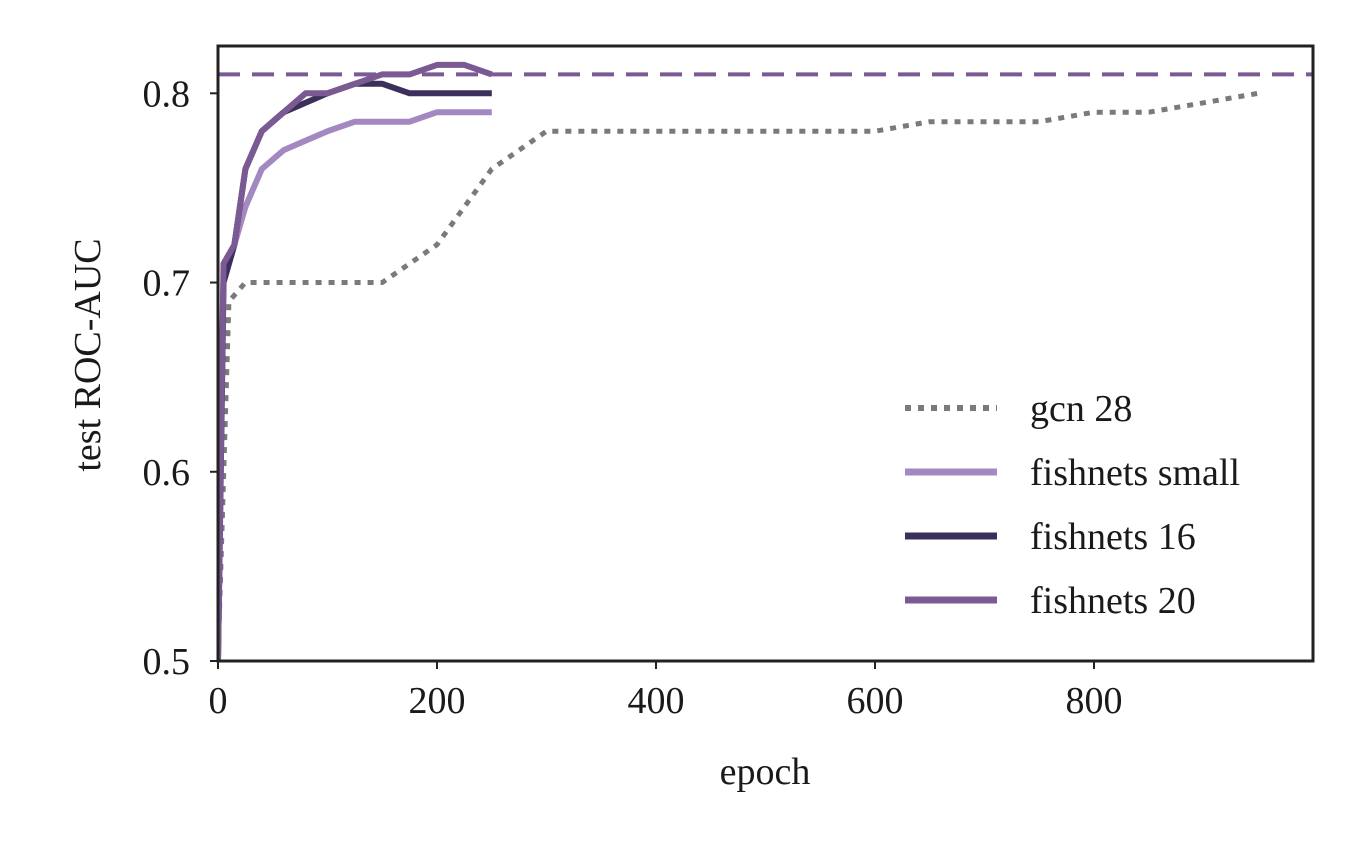 The height and width of the screenshot is (841, 1361). Describe the element at coordinates (167, 284) in the screenshot. I see `y-tick-label: 0.7` at that location.